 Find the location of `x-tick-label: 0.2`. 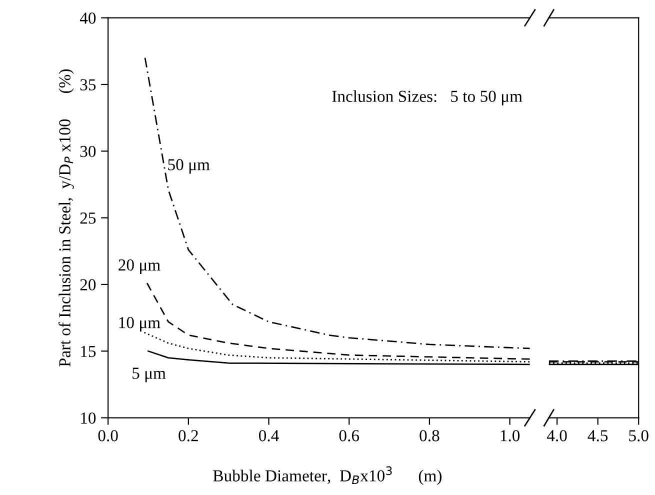

x-tick-label: 0.2 is located at coordinates (188, 436).